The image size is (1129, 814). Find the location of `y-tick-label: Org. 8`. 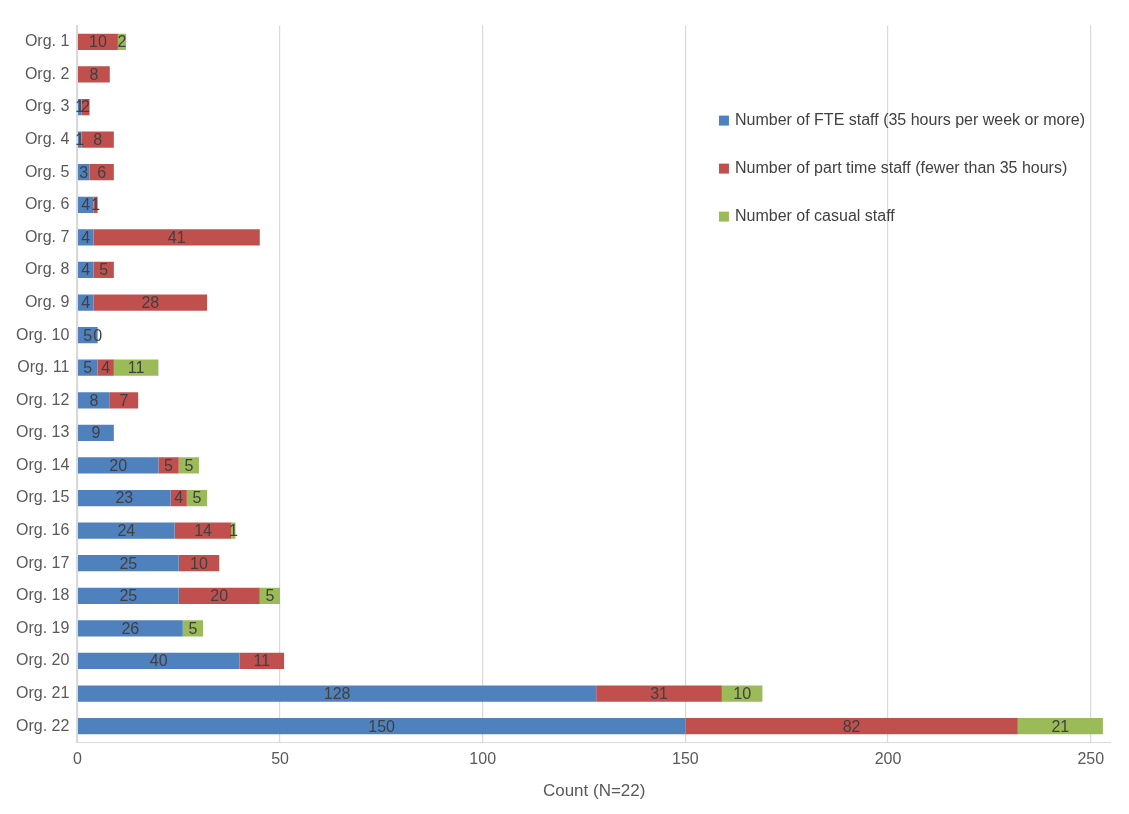

y-tick-label: Org. 8 is located at coordinates (47, 269).